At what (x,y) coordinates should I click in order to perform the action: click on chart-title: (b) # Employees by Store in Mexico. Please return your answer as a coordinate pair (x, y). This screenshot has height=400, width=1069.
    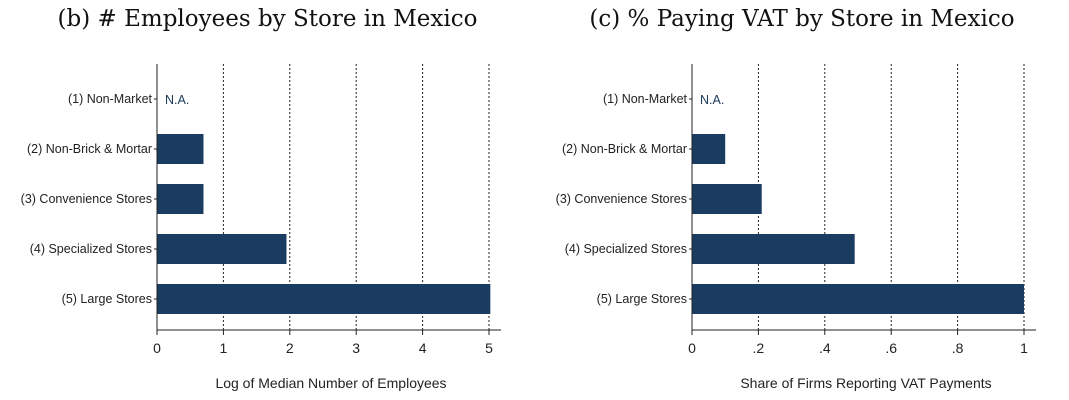
    Looking at the image, I should click on (267, 19).